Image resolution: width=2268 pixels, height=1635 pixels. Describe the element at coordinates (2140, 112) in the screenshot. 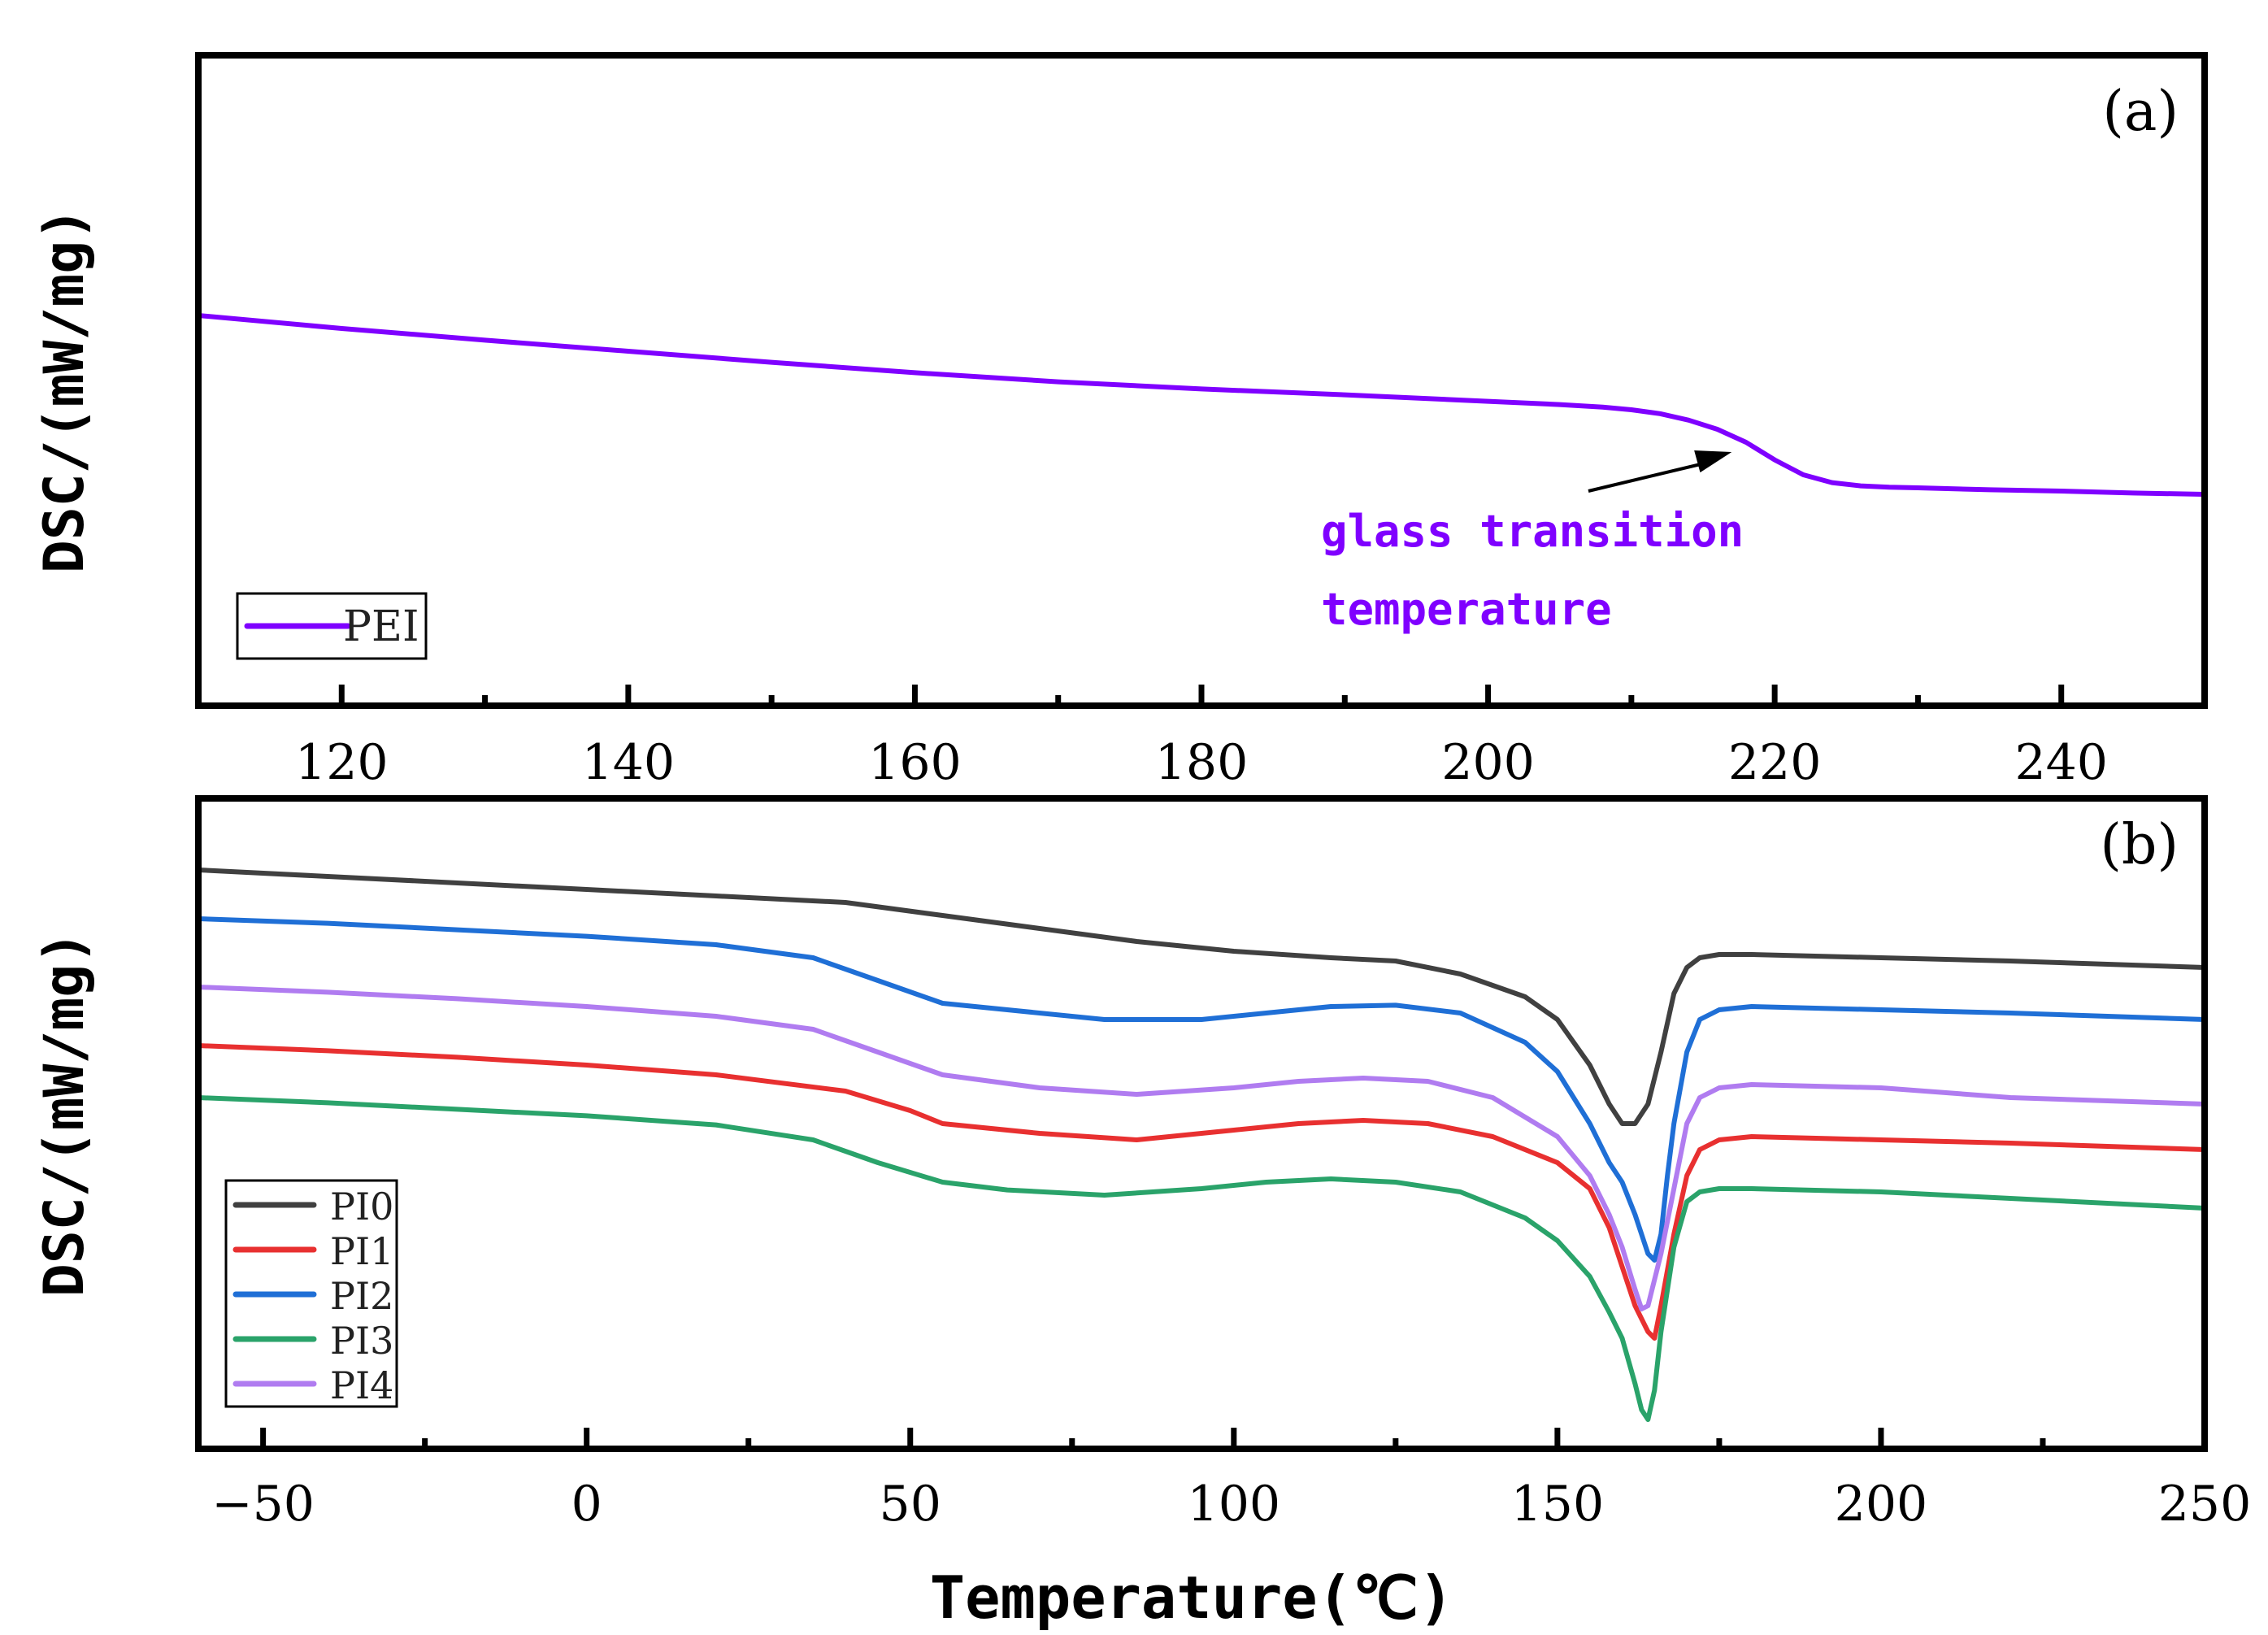

I see `panel-label: (a)` at that location.